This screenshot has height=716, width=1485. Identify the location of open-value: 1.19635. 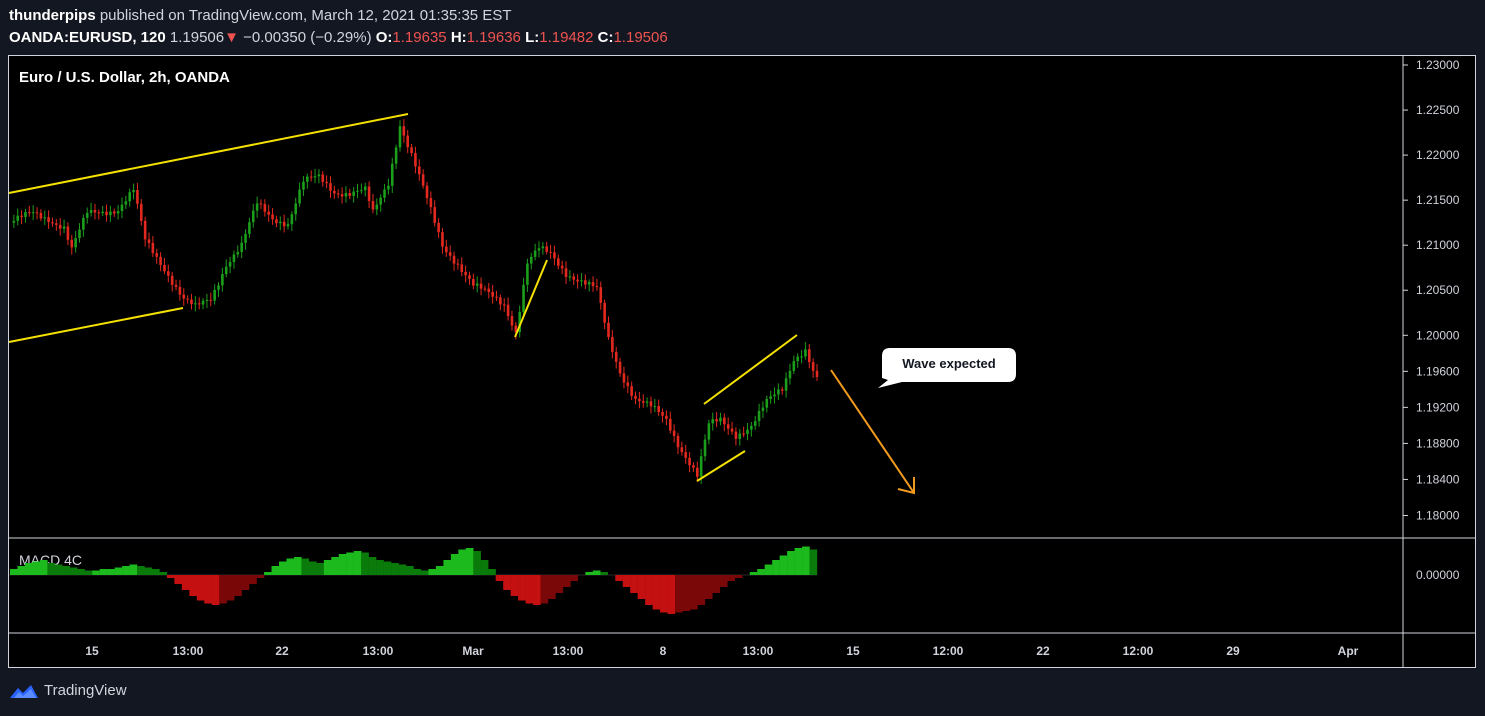
(419, 37).